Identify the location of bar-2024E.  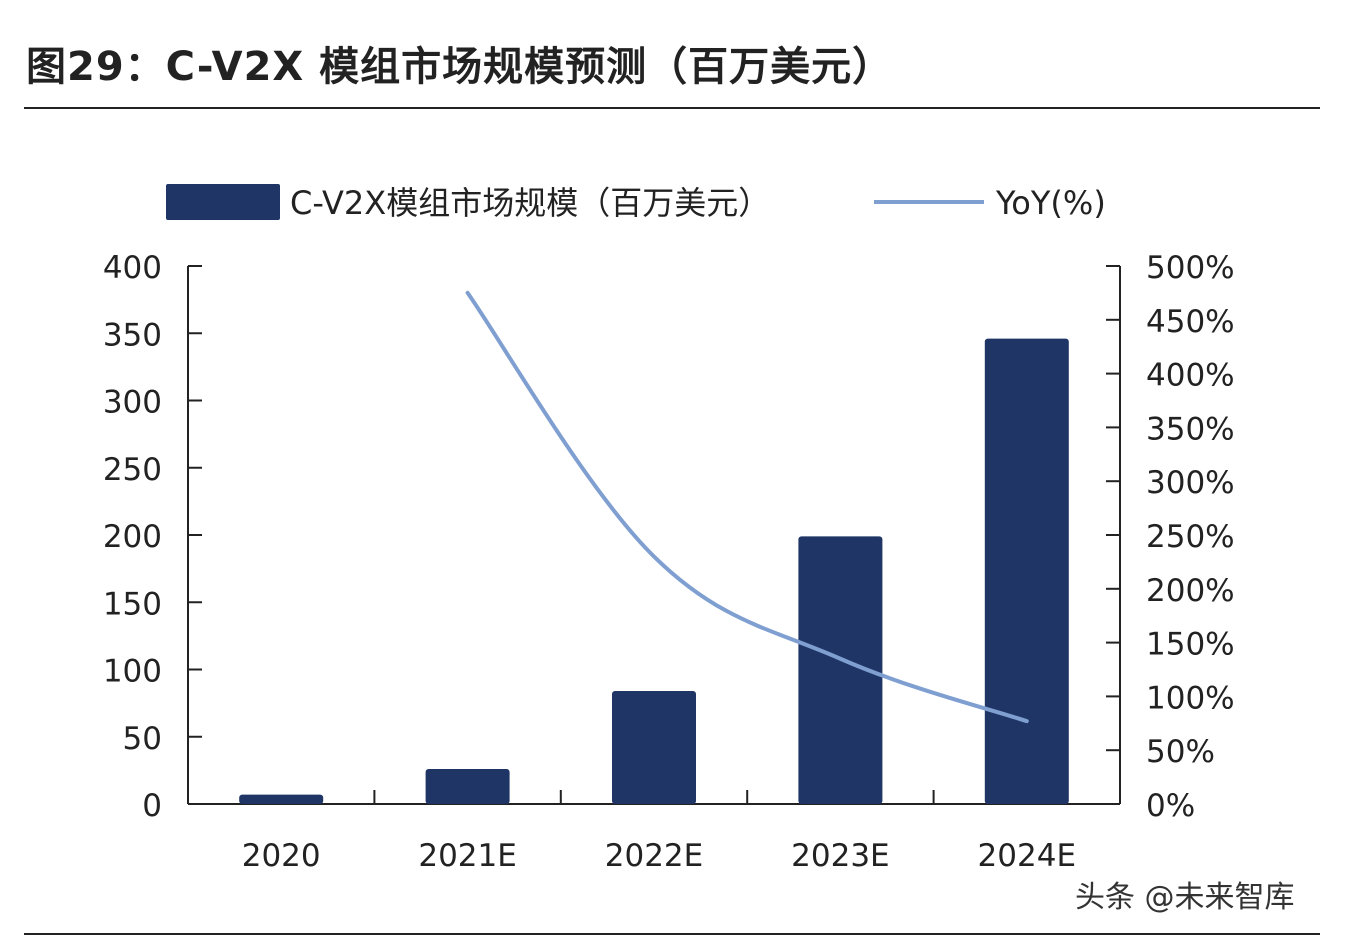
(1026, 571).